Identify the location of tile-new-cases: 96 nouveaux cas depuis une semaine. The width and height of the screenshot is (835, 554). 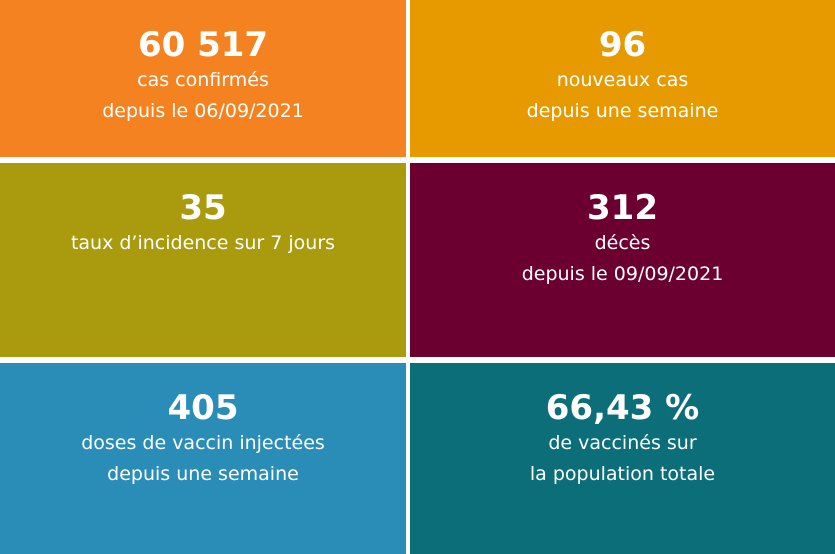
(622, 78).